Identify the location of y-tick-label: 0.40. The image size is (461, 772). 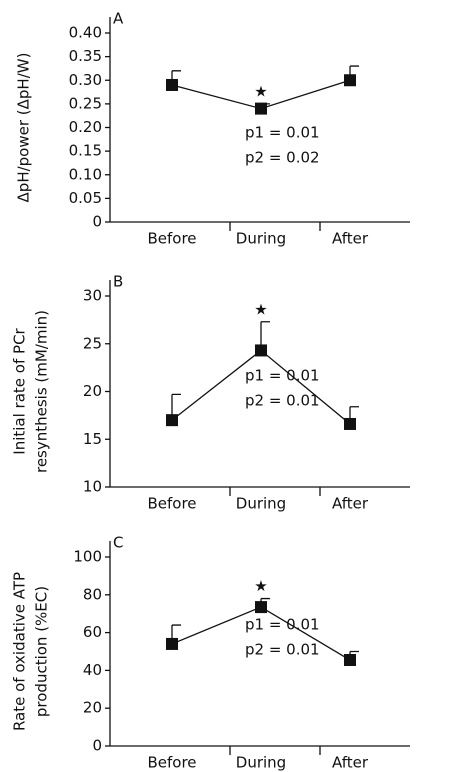
(85, 33).